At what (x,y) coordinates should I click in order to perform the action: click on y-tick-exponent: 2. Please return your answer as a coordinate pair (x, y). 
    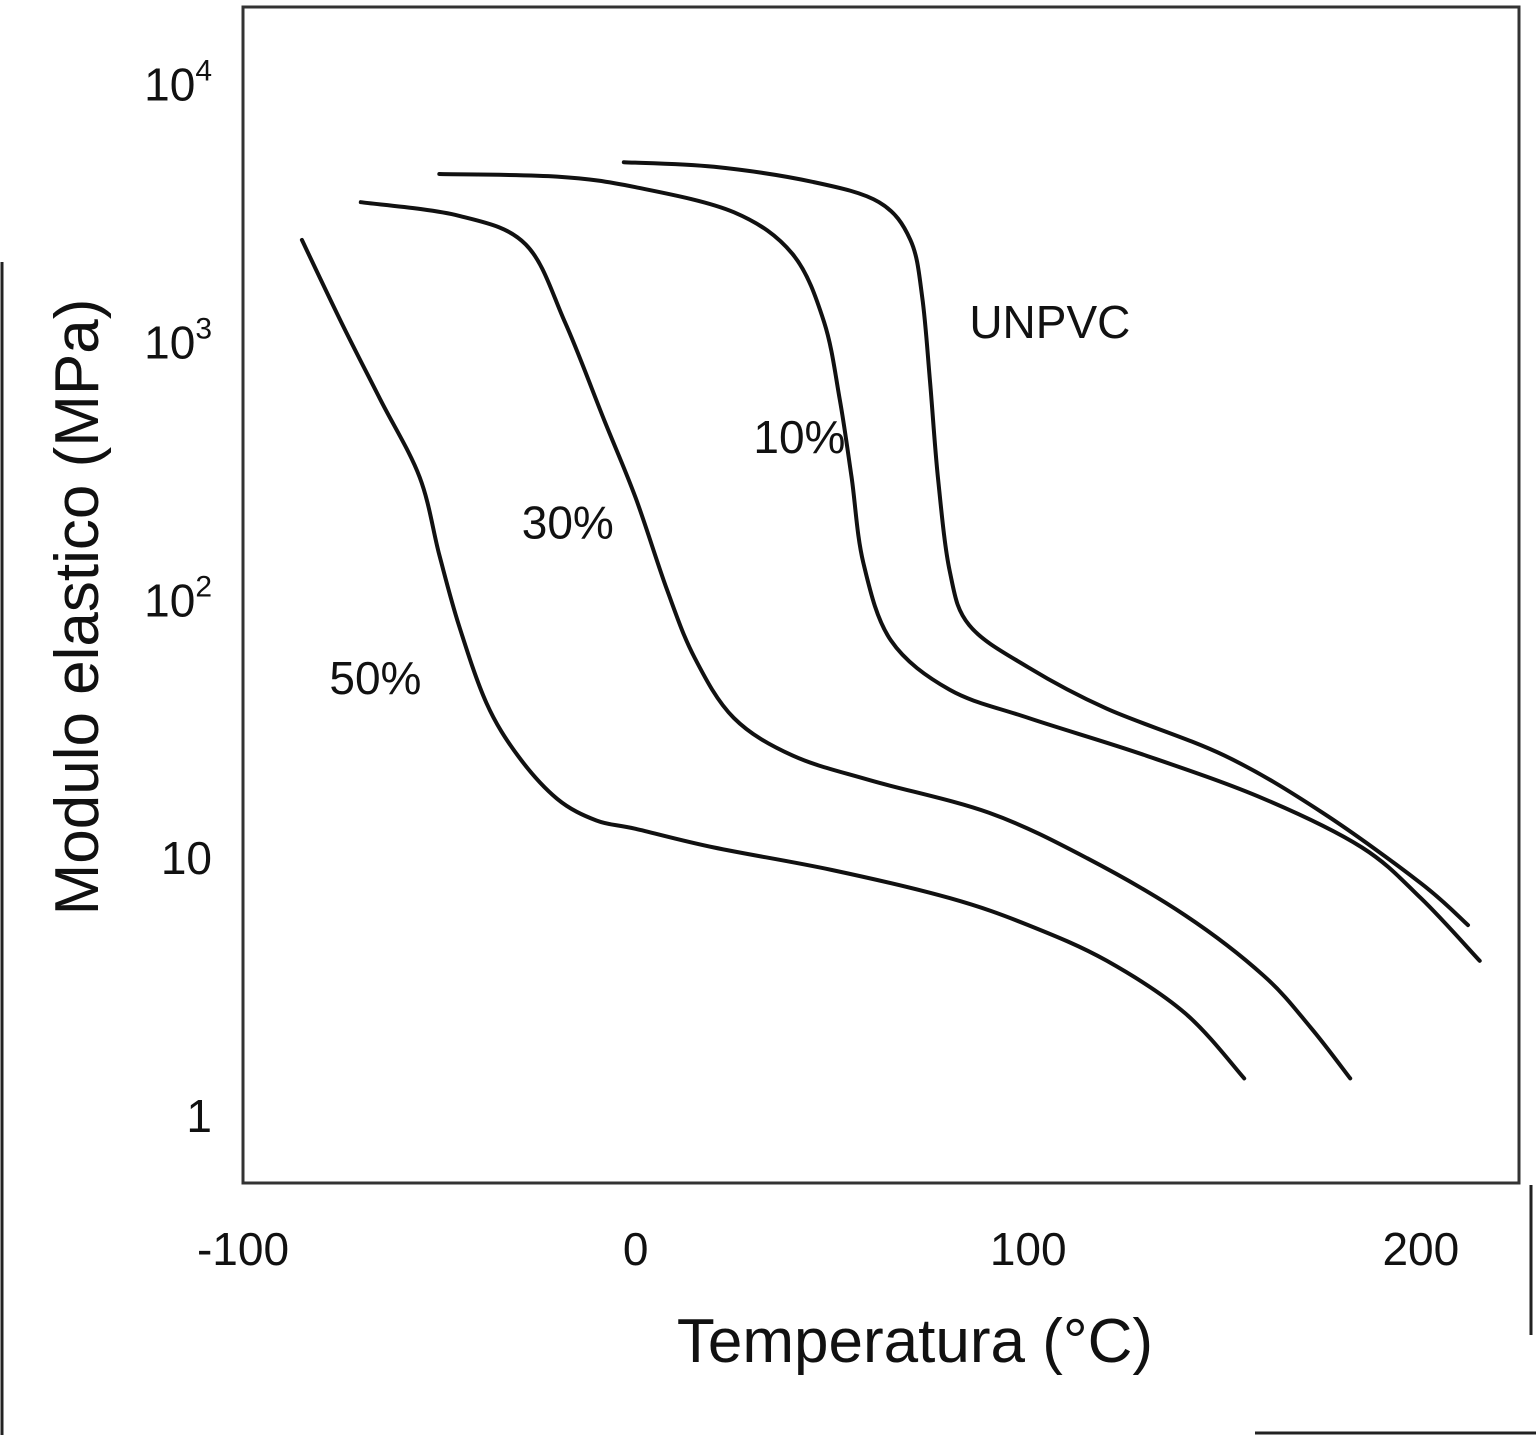
    Looking at the image, I should click on (203, 586).